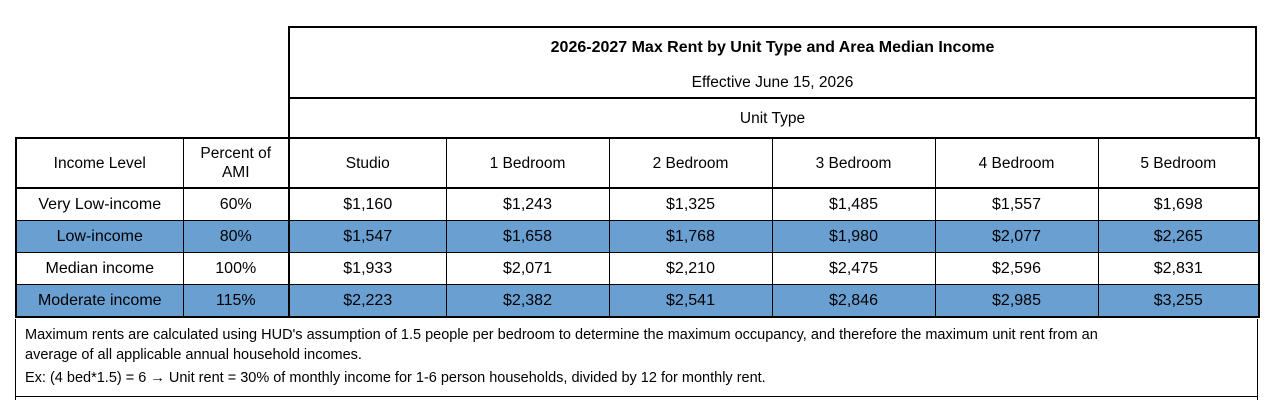 The image size is (1280, 400). I want to click on rent-cell: $3,255, so click(1178, 301).